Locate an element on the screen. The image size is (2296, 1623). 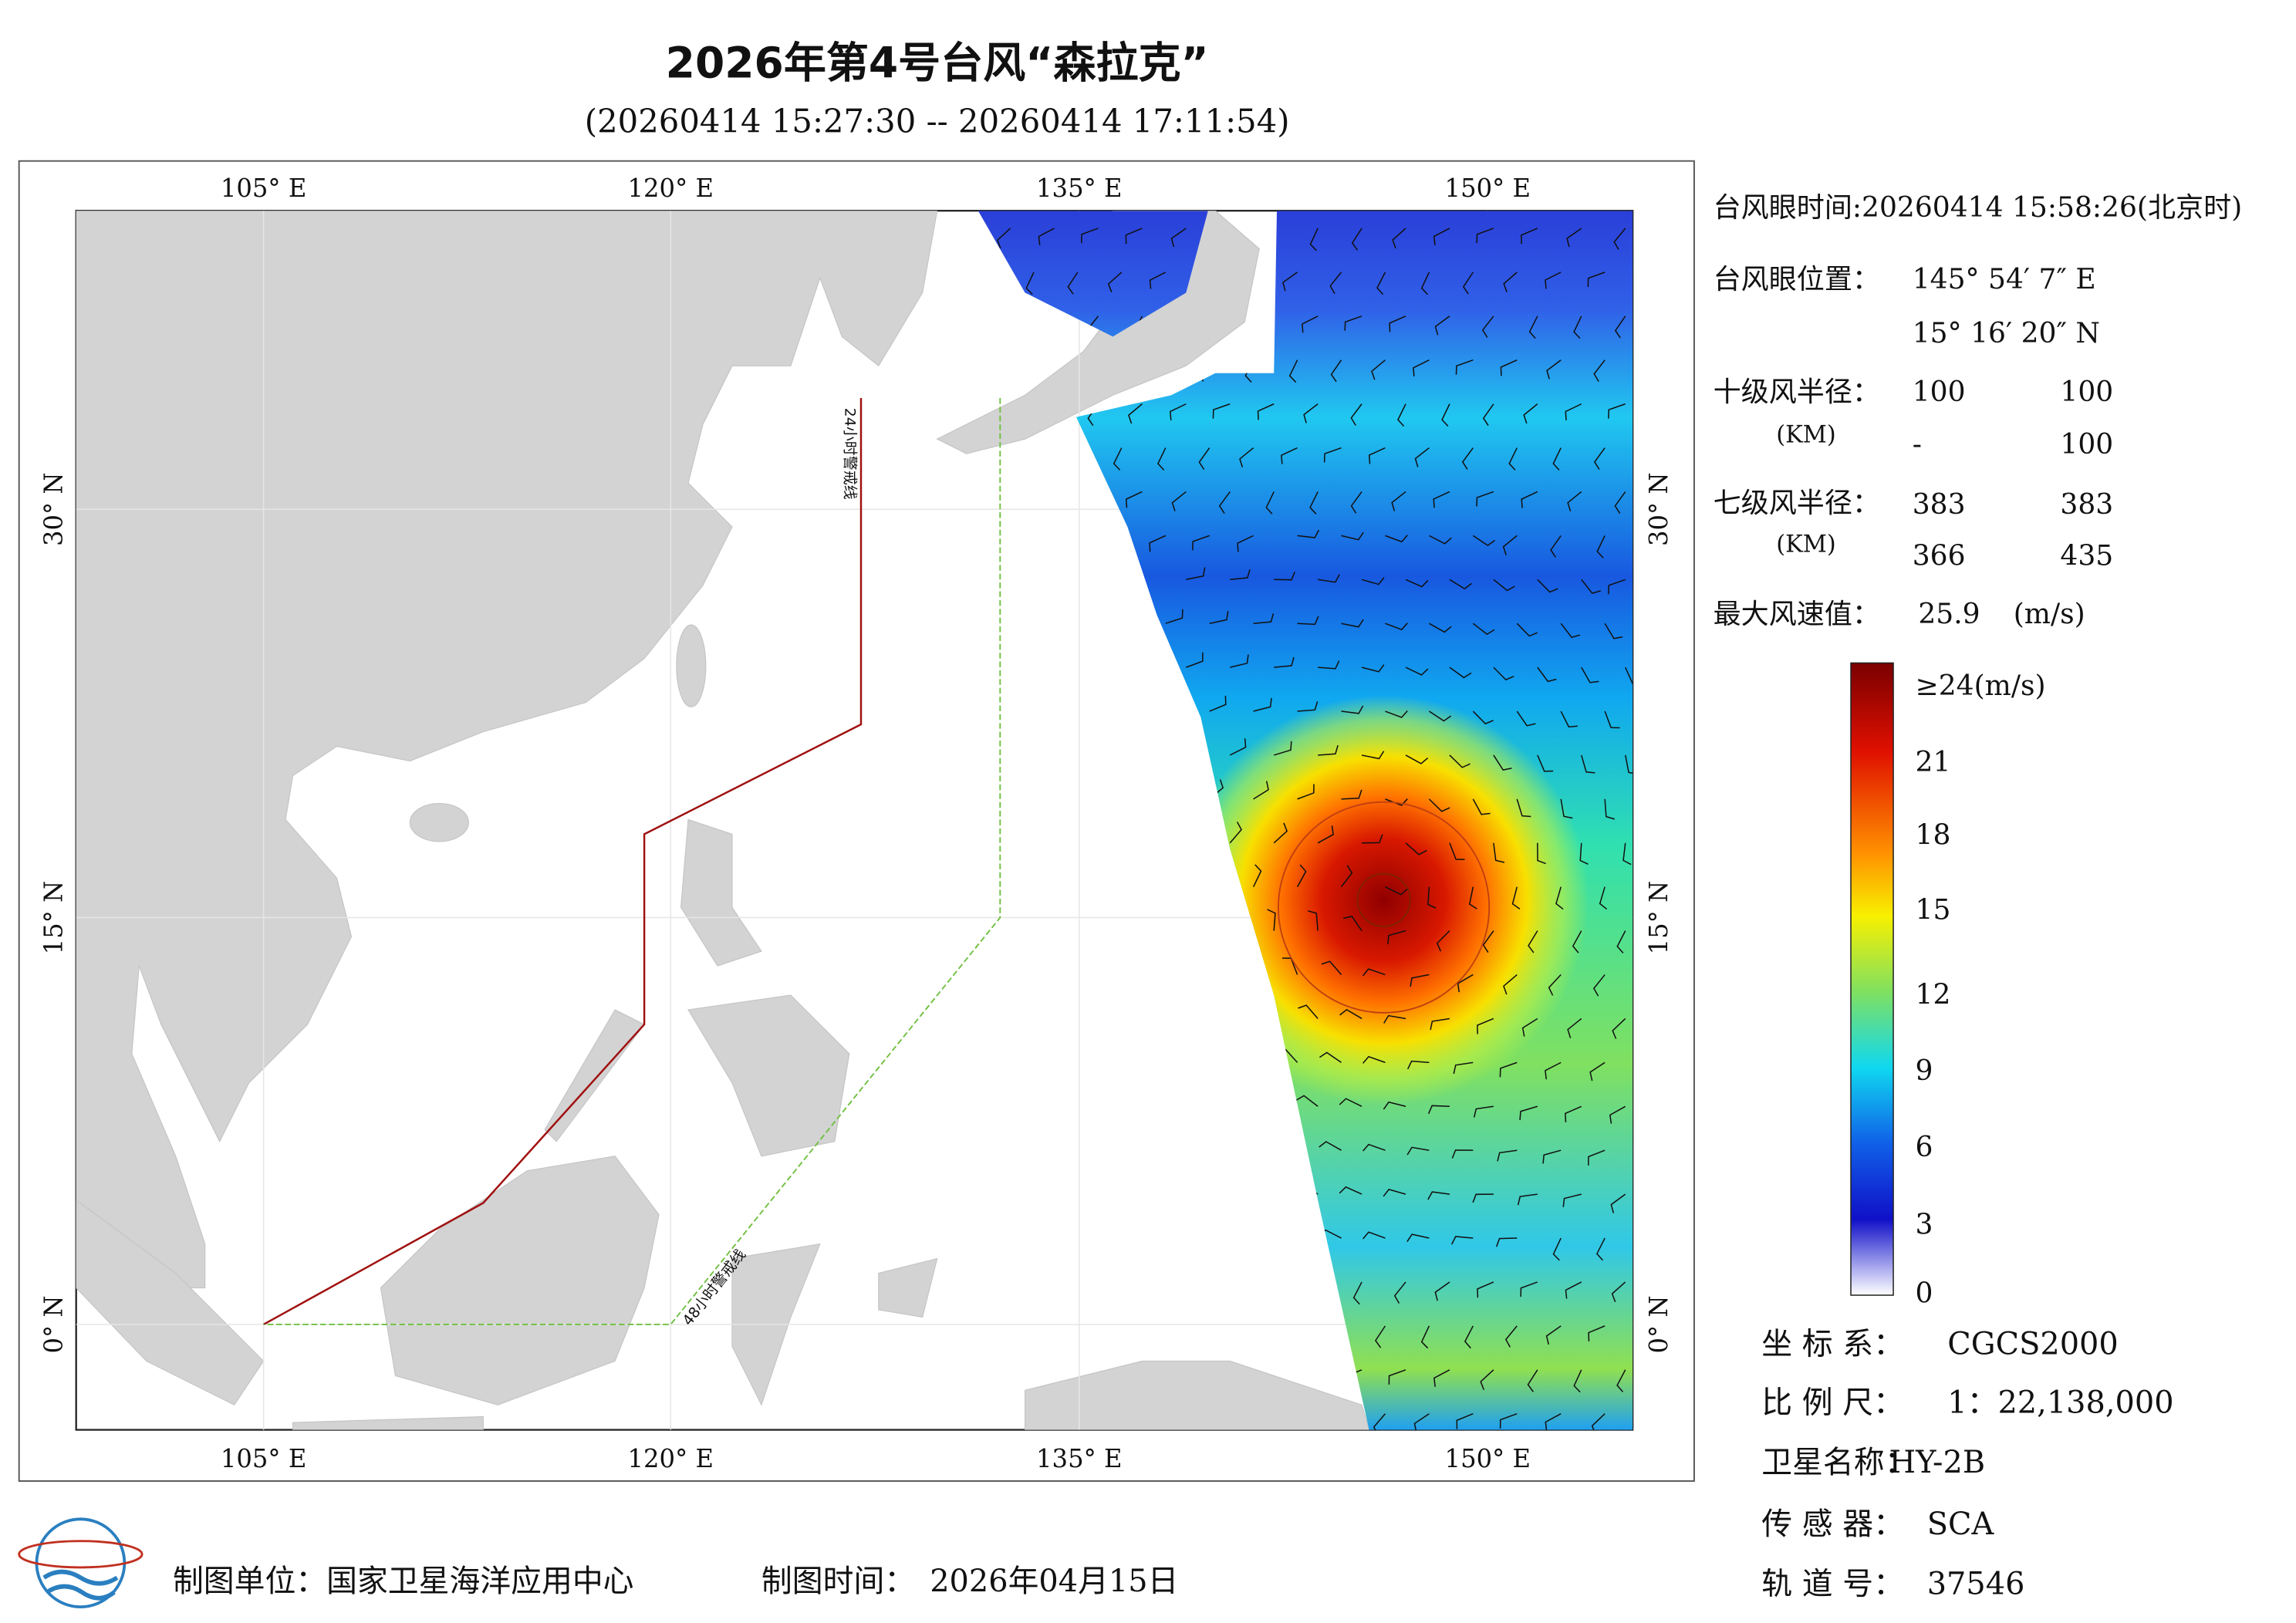
colorbar-label: 15 is located at coordinates (1933, 909).